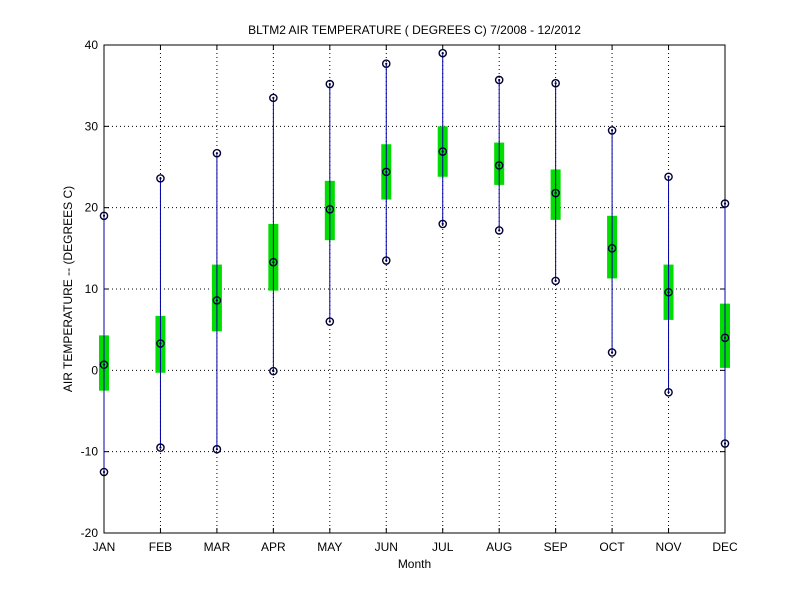 This screenshot has height=600, width=800. What do you see at coordinates (329, 547) in the screenshot?
I see `x-tick-label: MAY` at bounding box center [329, 547].